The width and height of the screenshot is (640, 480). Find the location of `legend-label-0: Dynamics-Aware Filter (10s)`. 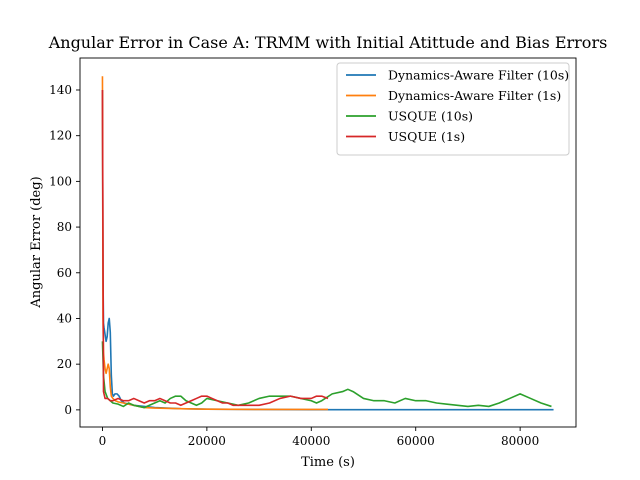

legend-label-0: Dynamics-Aware Filter (10s) is located at coordinates (478, 75).